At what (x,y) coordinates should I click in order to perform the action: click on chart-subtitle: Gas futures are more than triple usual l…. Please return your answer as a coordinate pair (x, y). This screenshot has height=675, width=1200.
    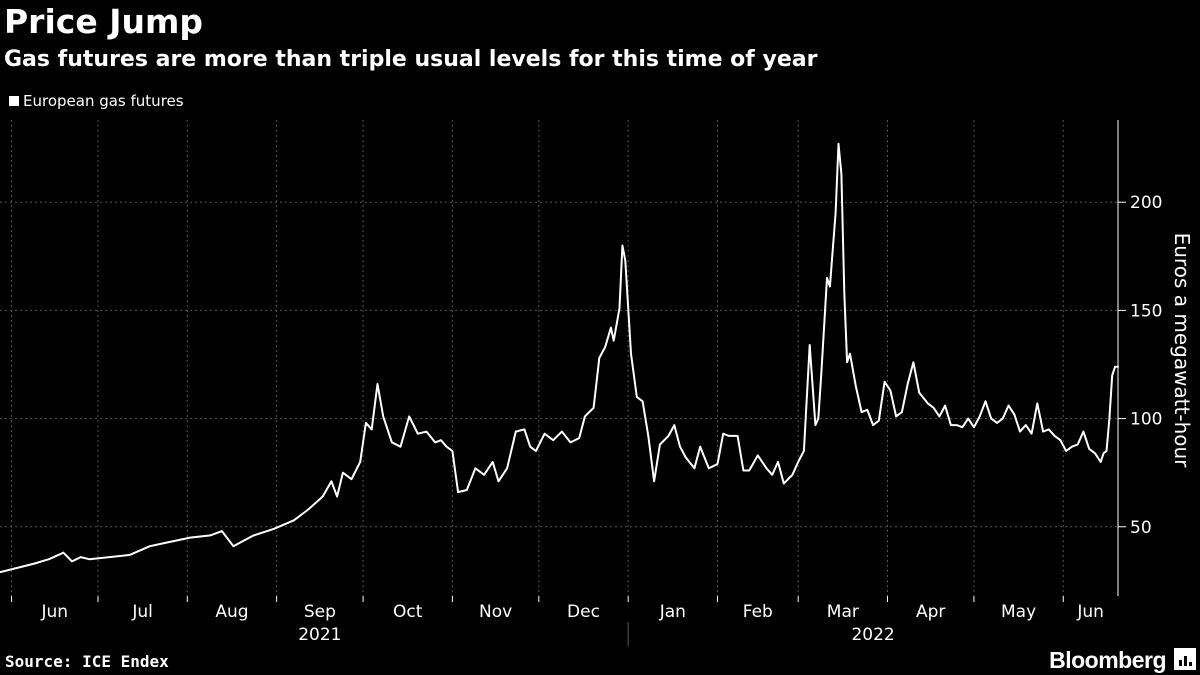
    Looking at the image, I should click on (411, 59).